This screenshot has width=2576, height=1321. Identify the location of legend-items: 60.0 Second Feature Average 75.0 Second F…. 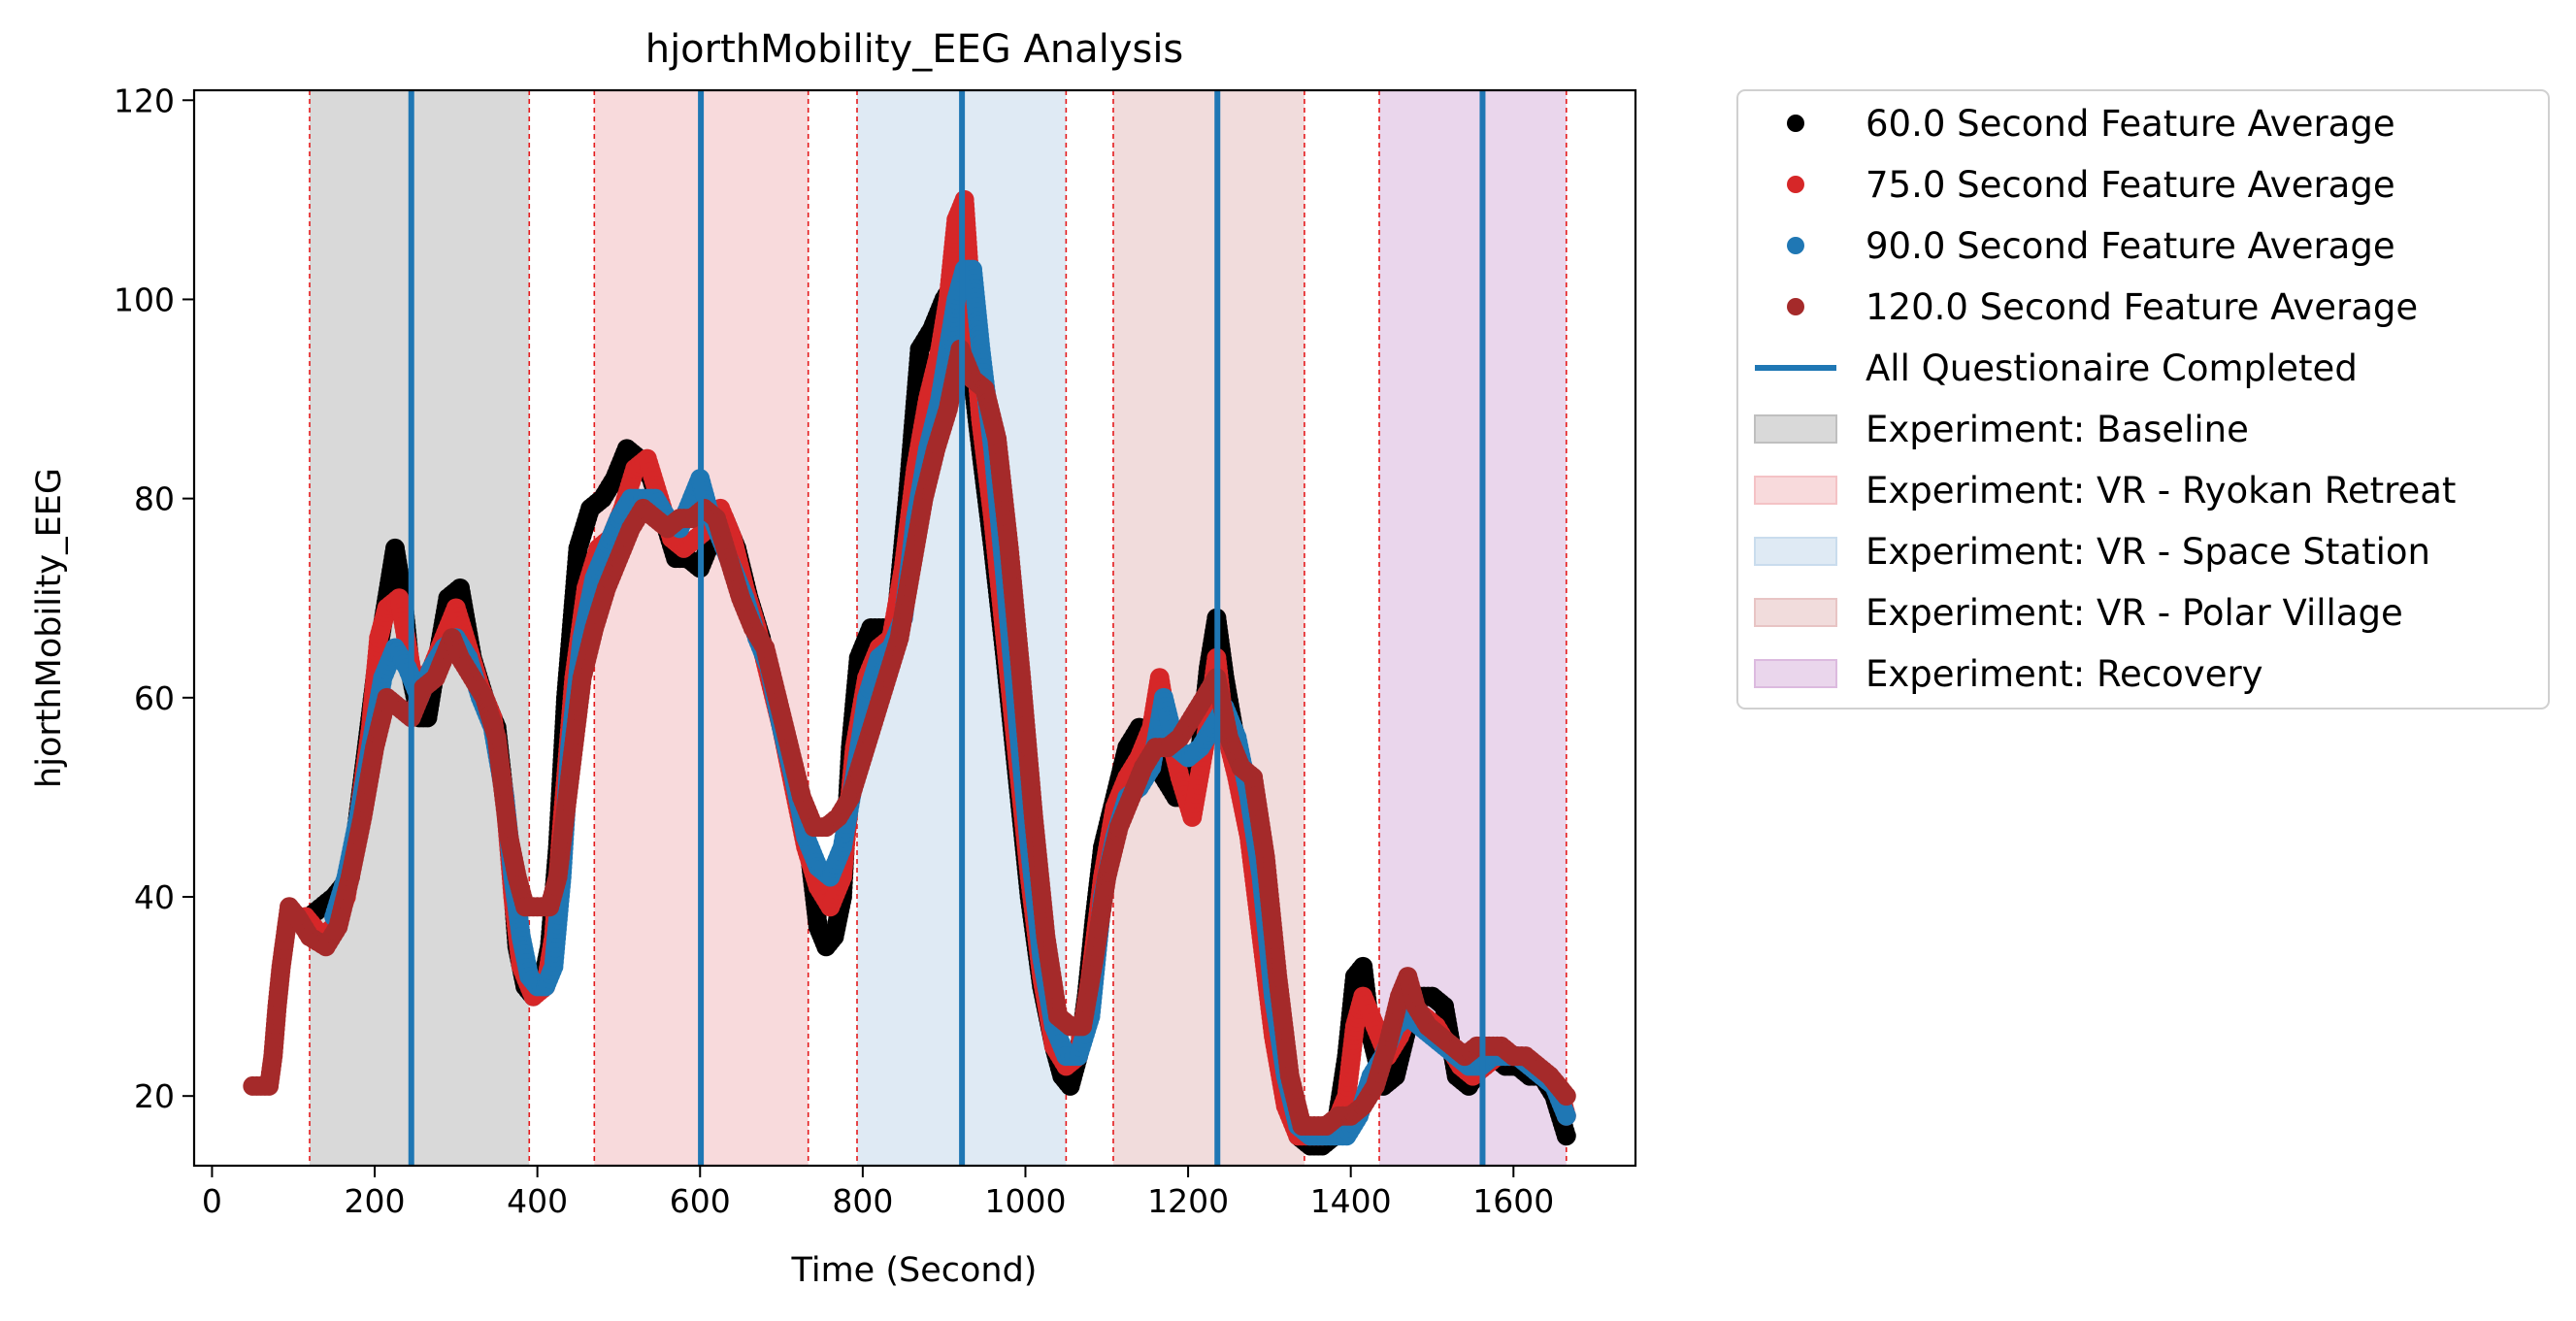
(2105, 399).